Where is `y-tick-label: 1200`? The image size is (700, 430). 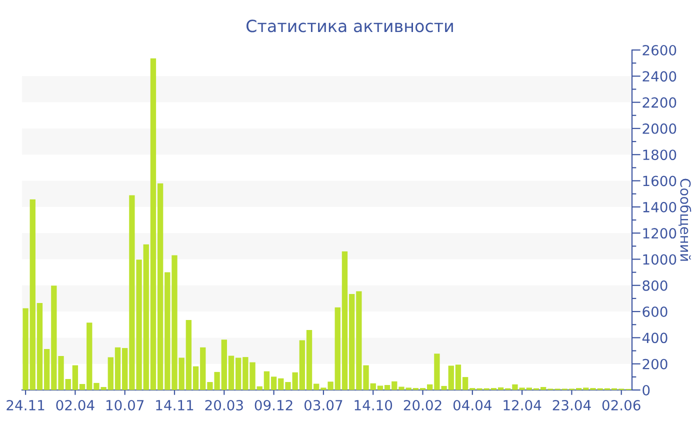
y-tick-label: 1200 is located at coordinates (659, 233).